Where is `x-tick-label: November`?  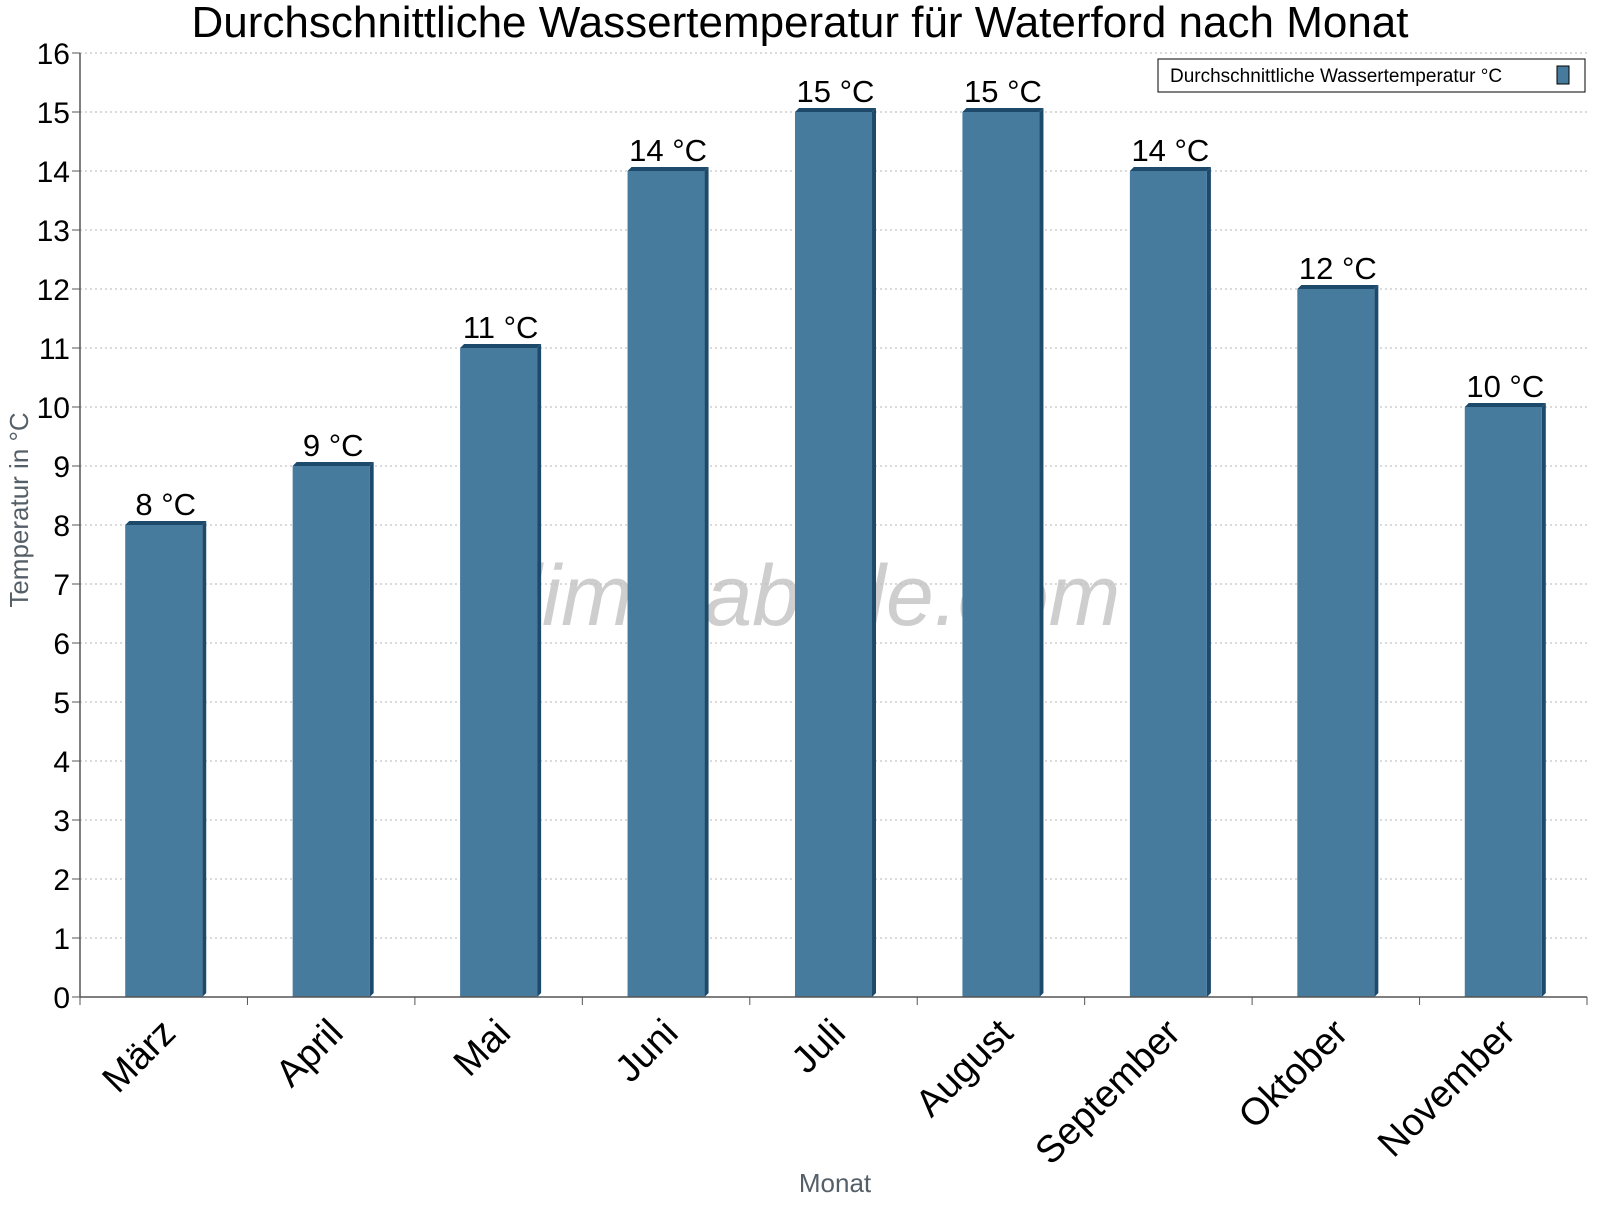 x-tick-label: November is located at coordinates (1447, 1088).